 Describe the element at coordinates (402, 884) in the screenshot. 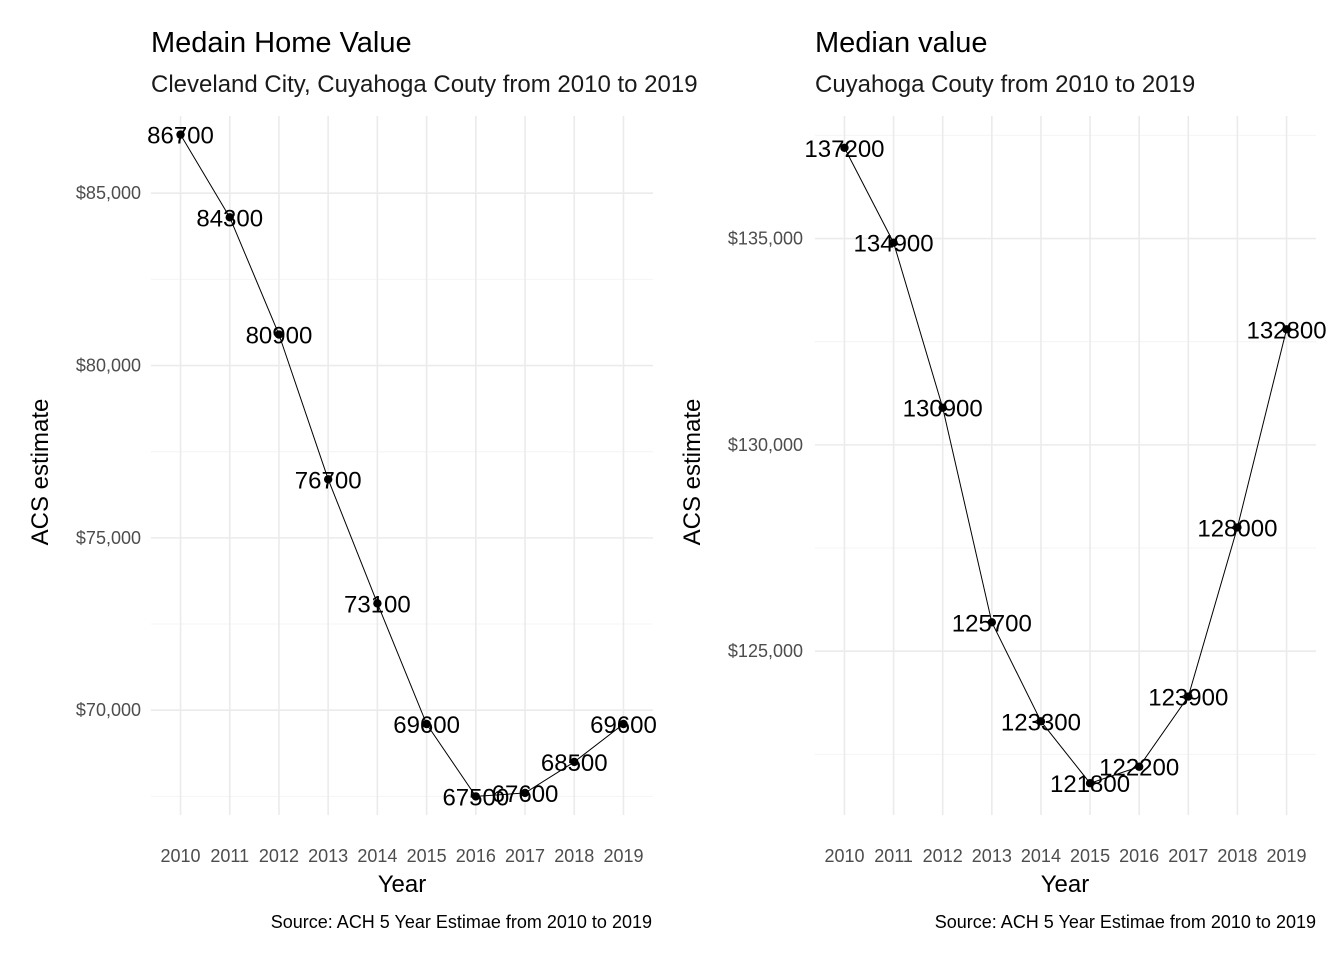

I see `panel-1-x-axis-title: Year` at that location.